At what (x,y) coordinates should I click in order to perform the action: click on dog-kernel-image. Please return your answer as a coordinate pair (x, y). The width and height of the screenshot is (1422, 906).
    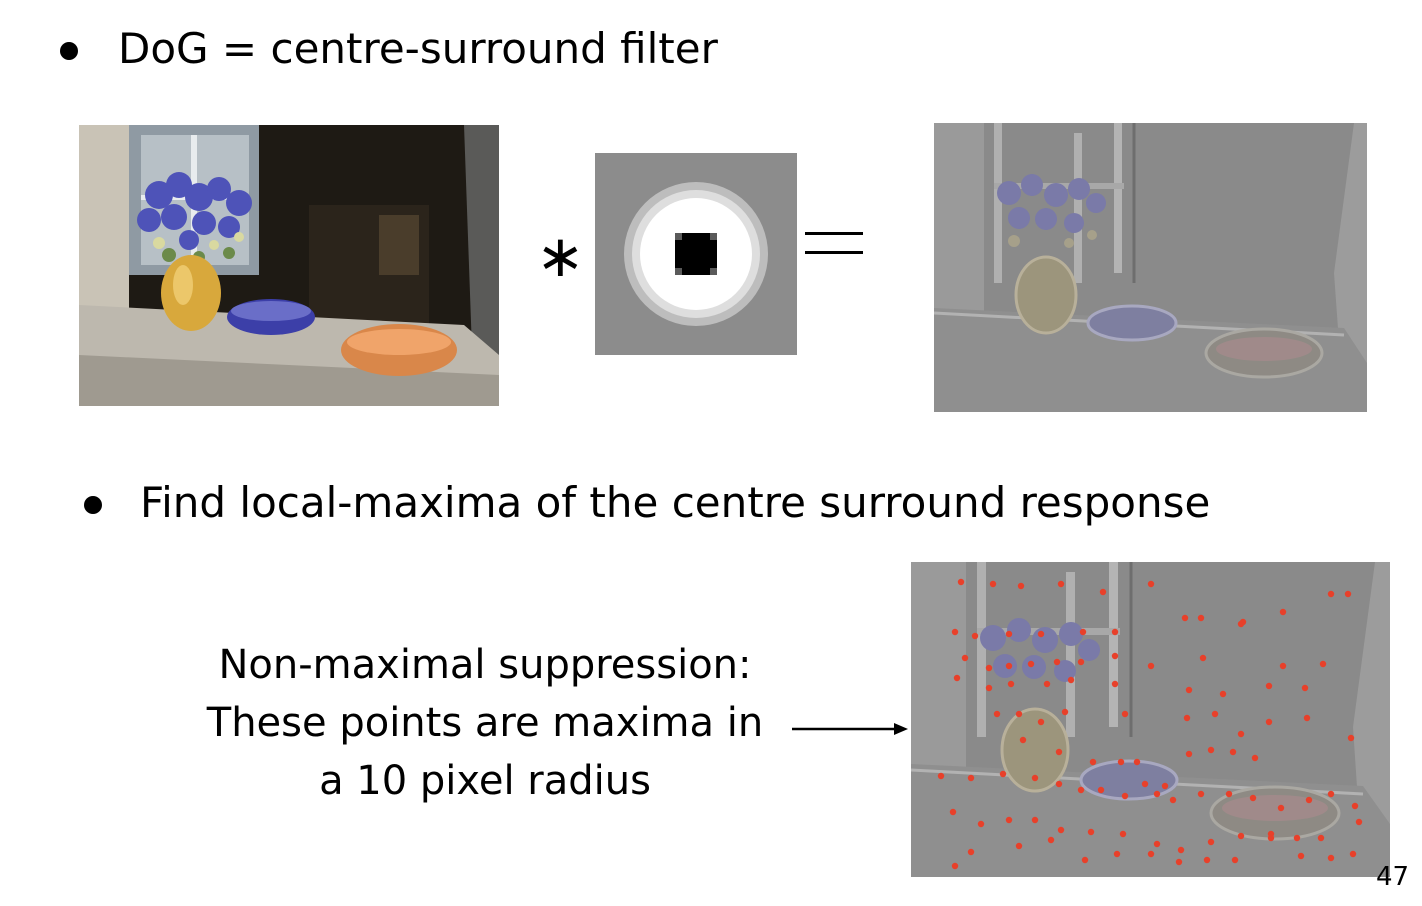
    Looking at the image, I should click on (696, 254).